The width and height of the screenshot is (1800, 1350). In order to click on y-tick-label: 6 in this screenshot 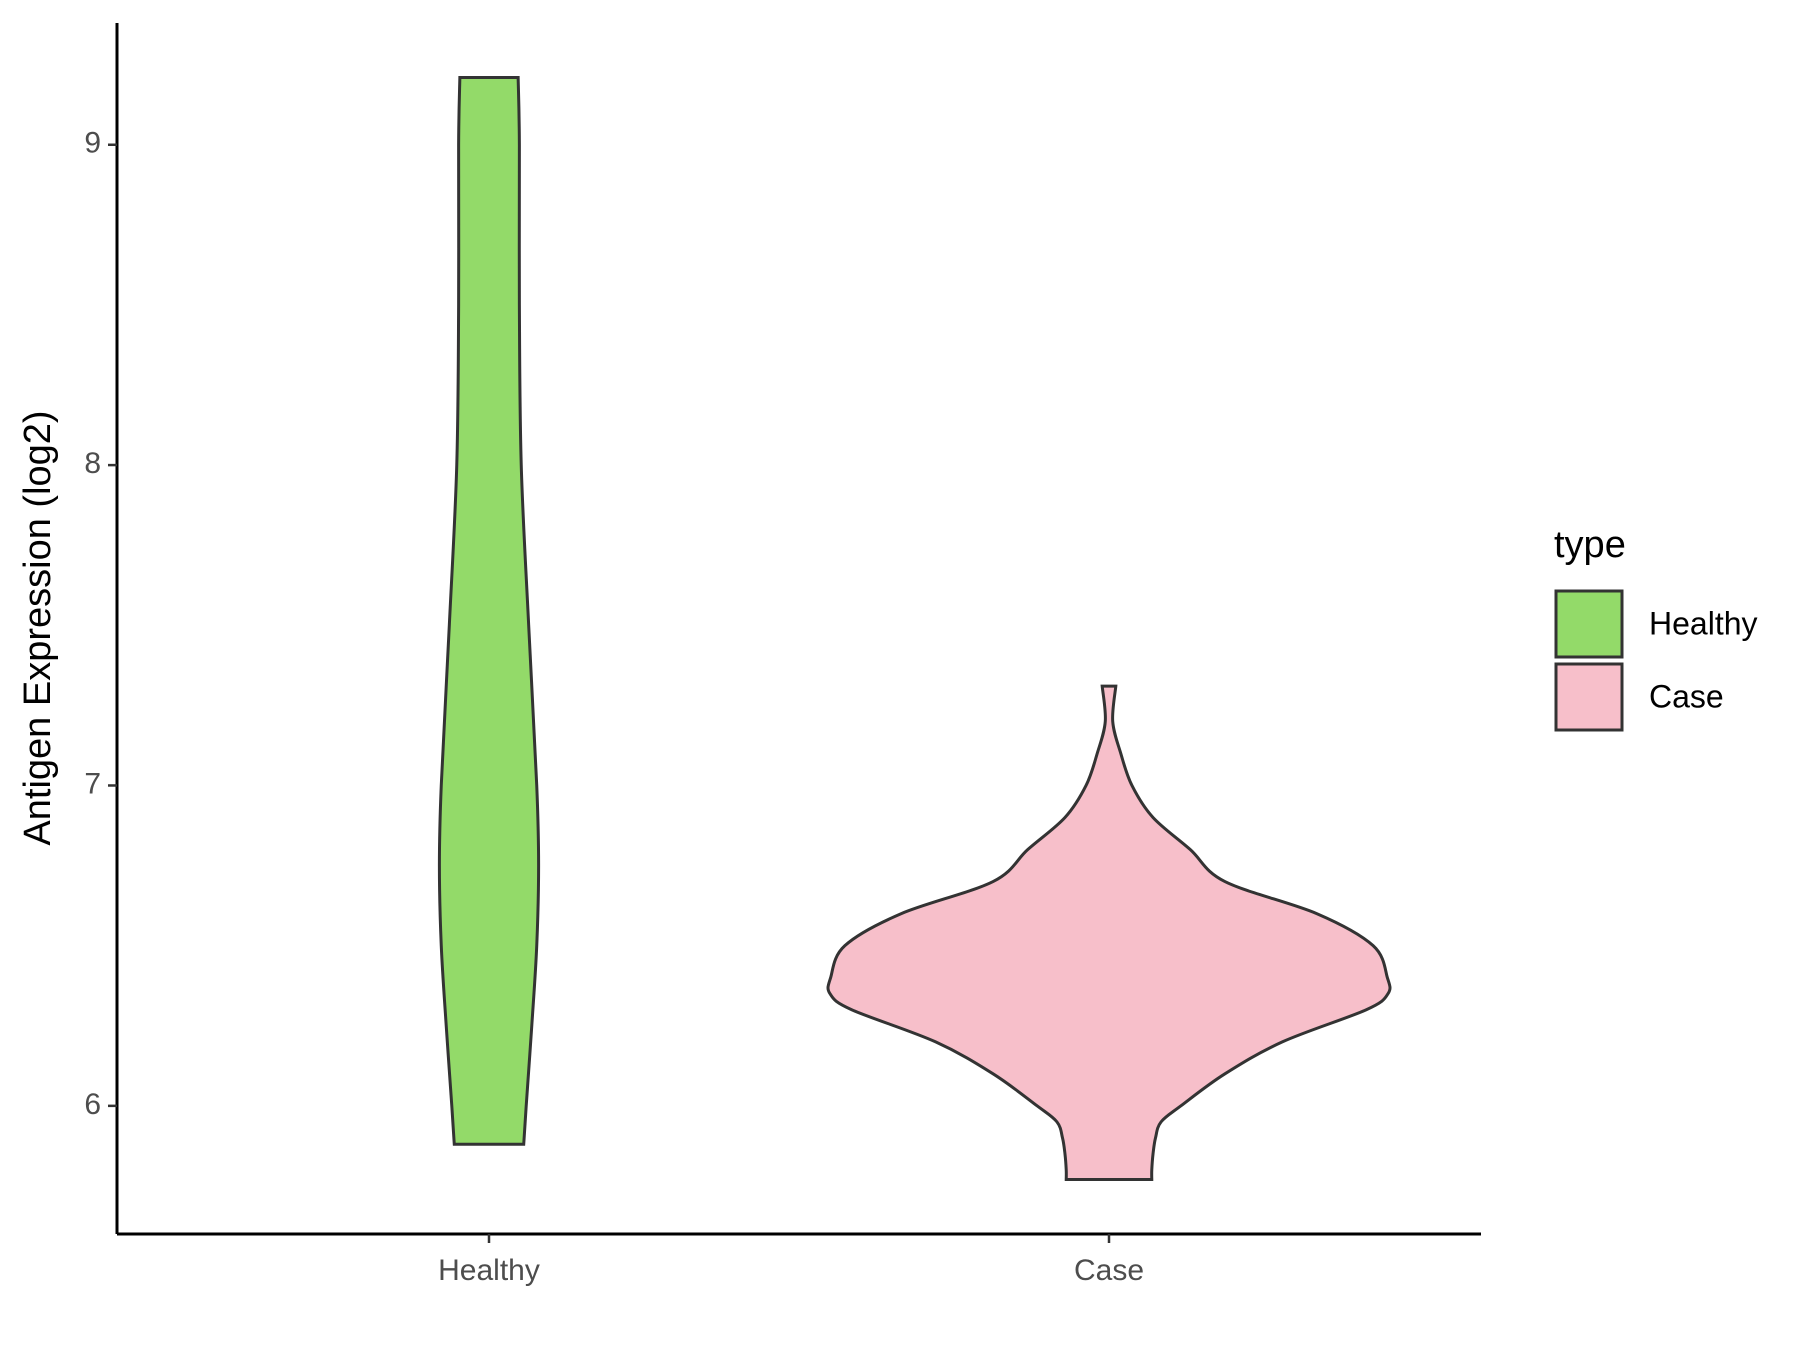, I will do `click(92, 1104)`.